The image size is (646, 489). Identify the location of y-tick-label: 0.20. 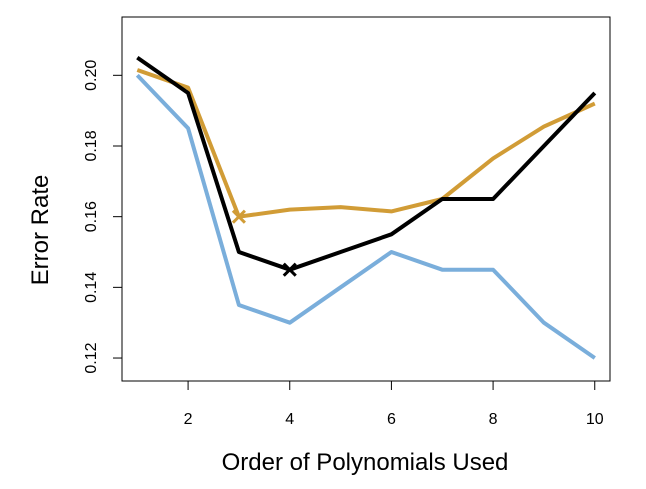
(91, 75).